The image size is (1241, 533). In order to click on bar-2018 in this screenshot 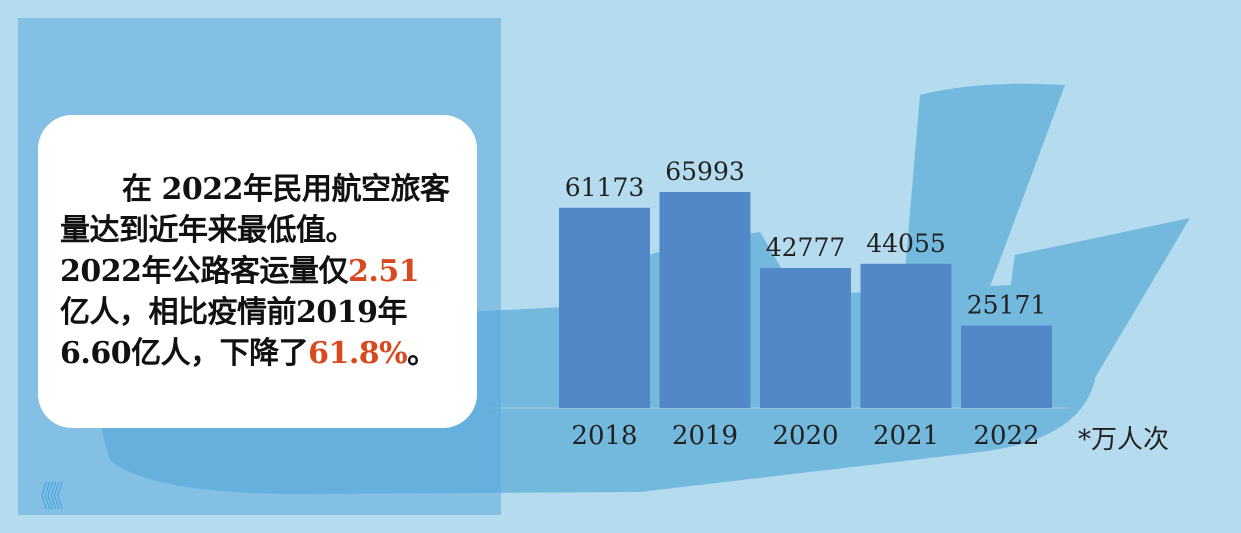, I will do `click(604, 307)`.